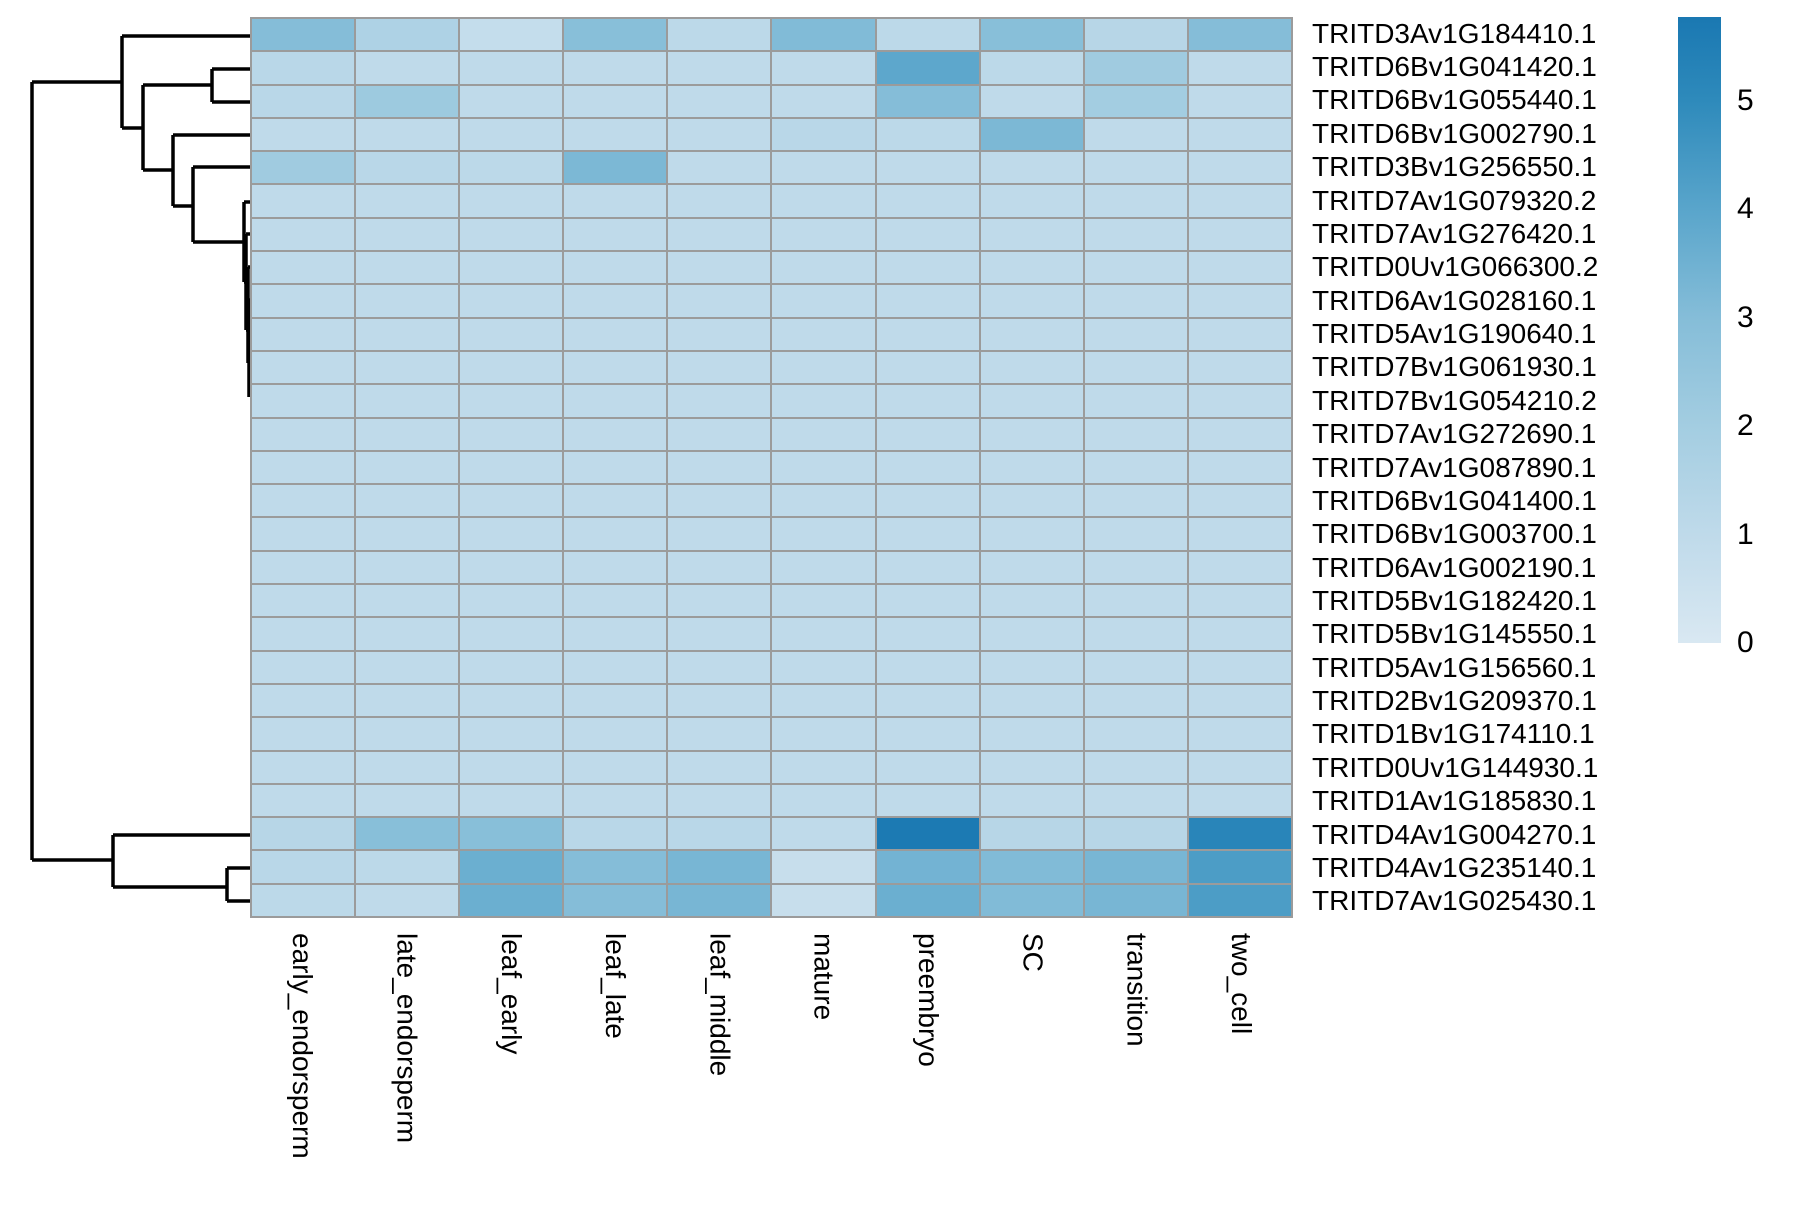  I want to click on row-label: TRITD2Bv1G209370.1, so click(1454, 701).